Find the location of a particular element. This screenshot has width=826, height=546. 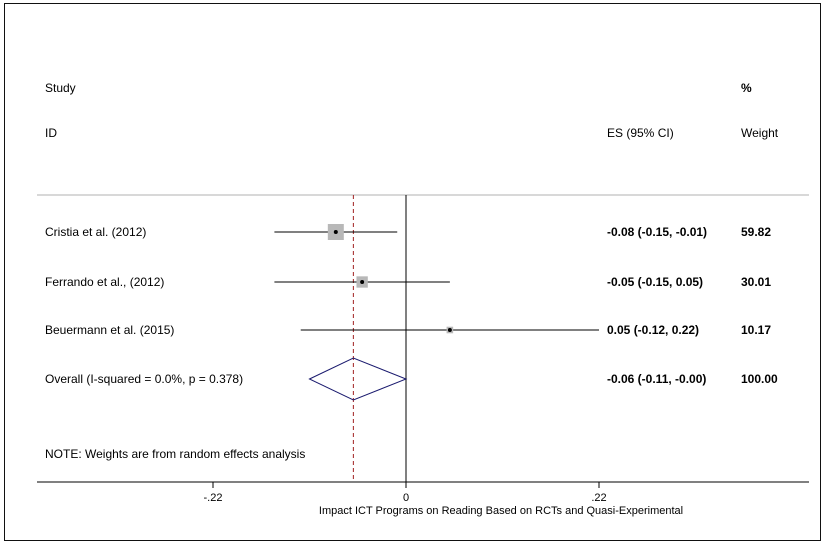

header-weight: Weight is located at coordinates (760, 133).